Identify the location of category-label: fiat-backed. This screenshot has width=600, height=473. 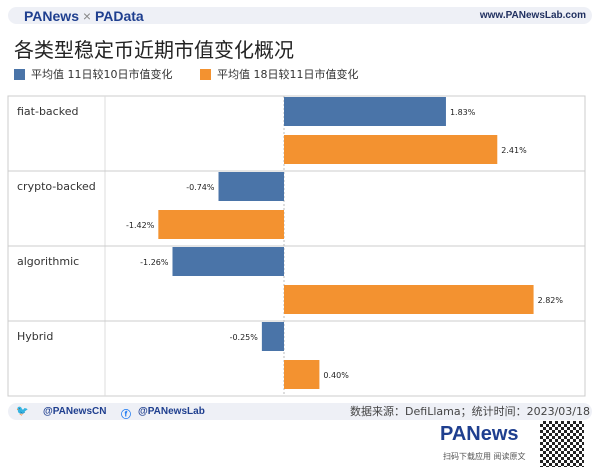
(47, 111).